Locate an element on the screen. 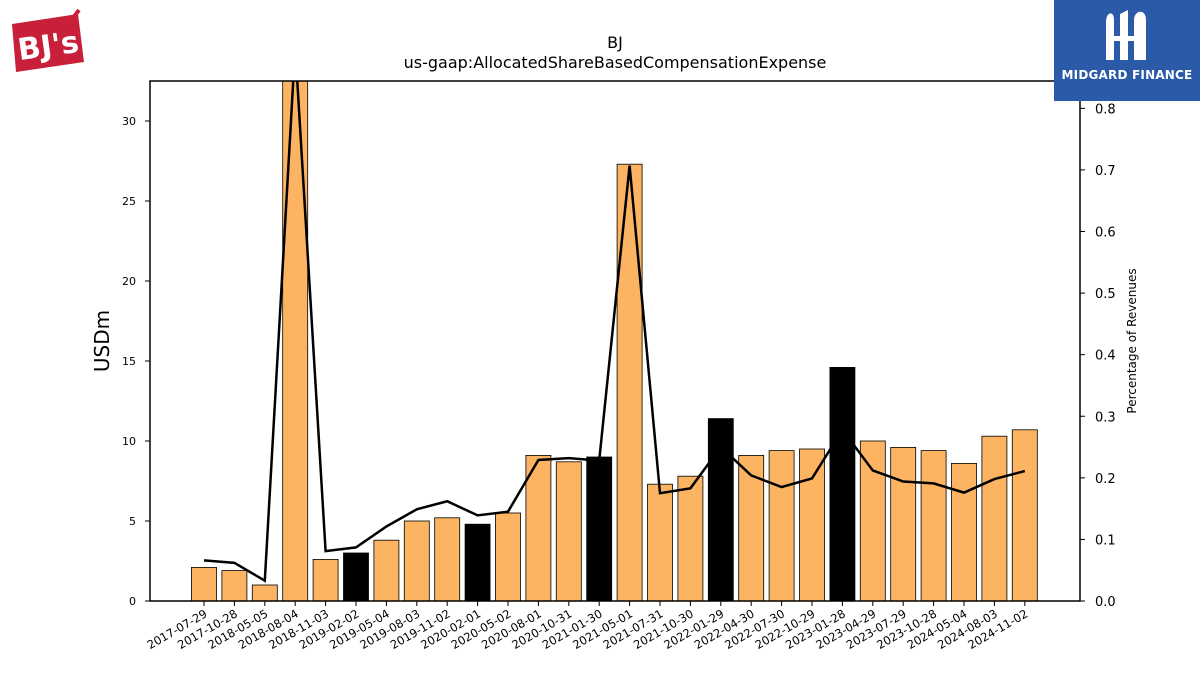  y2-tick-label: 0.5 is located at coordinates (1105, 294).